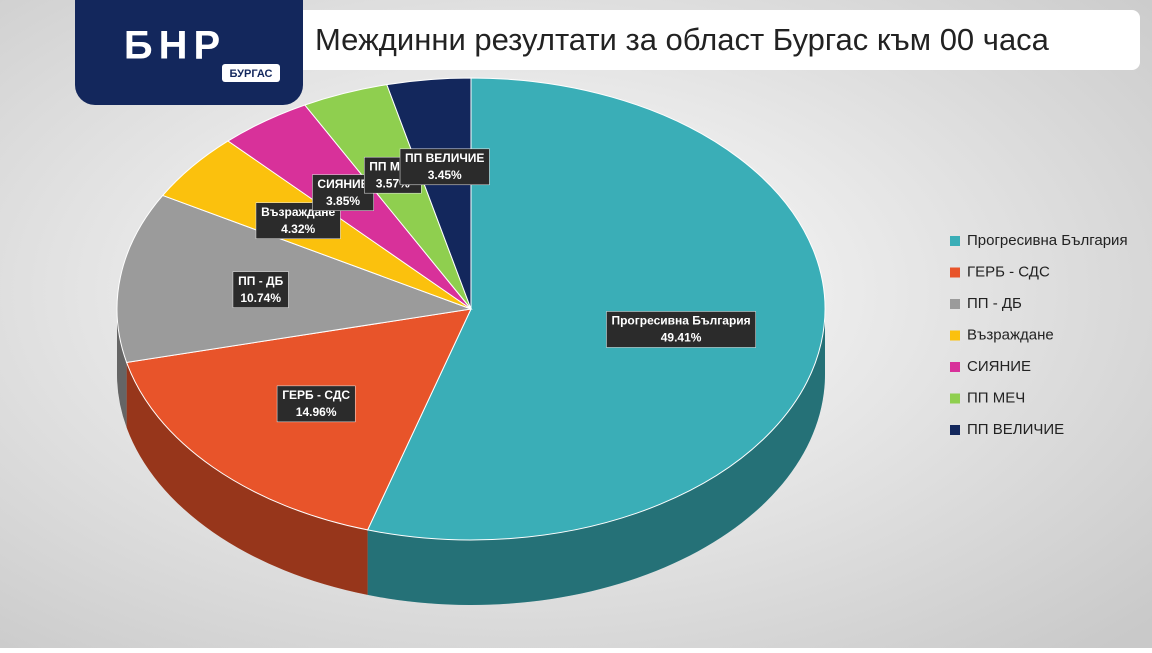  I want to click on label-name: СИЯНИЕ, so click(342, 184).